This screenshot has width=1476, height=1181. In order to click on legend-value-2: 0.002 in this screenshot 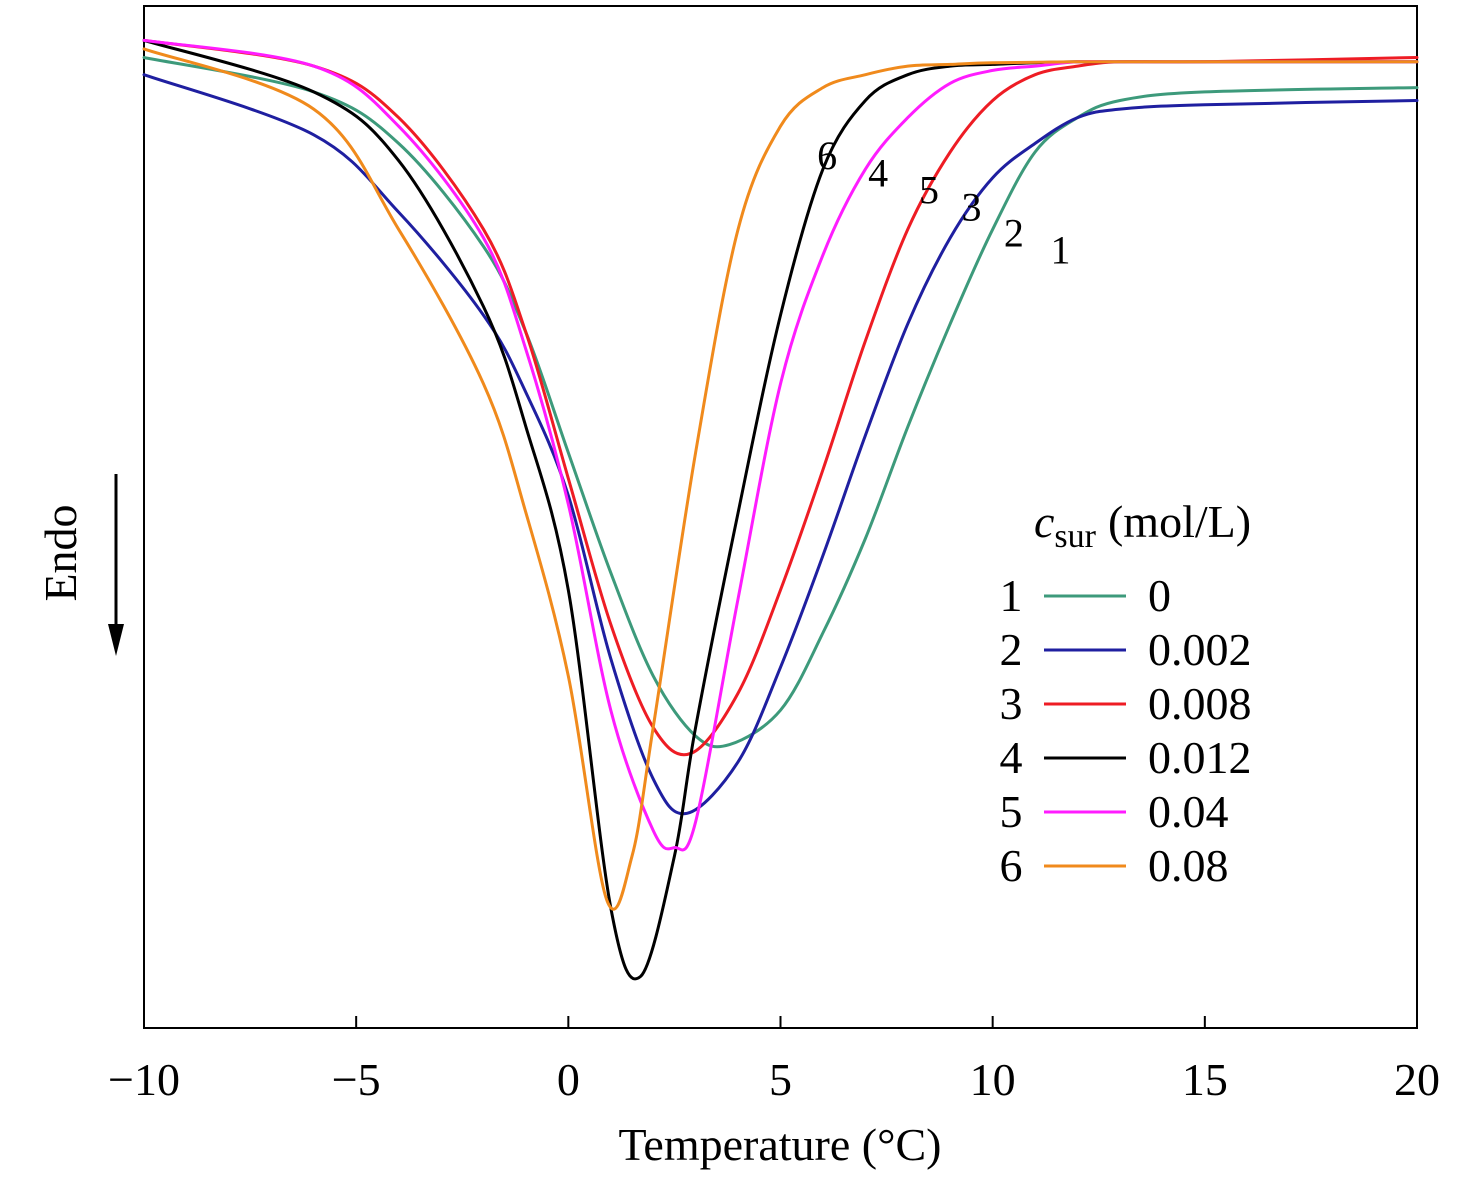, I will do `click(1200, 649)`.